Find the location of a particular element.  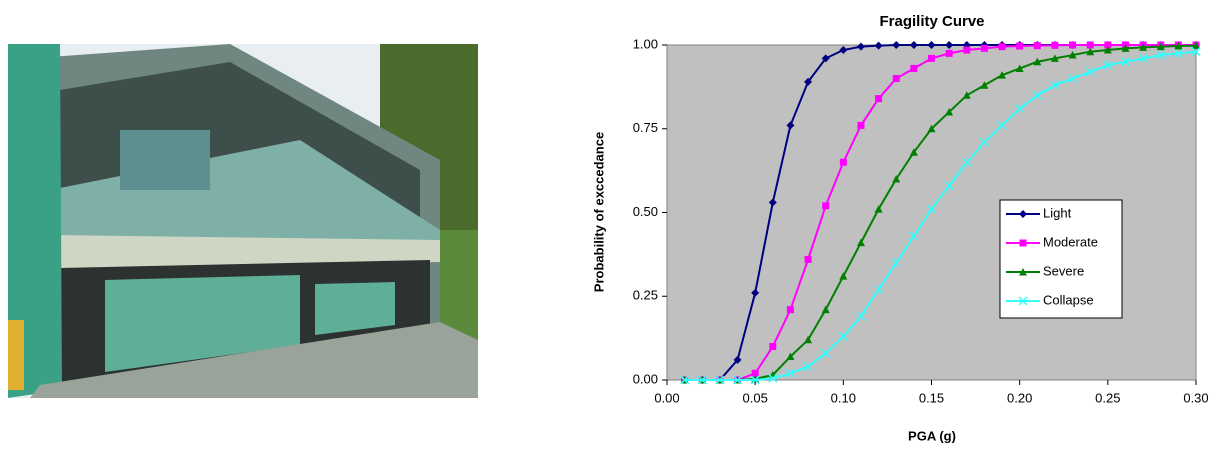

y-tick-label: 0.75 is located at coordinates (645, 127).